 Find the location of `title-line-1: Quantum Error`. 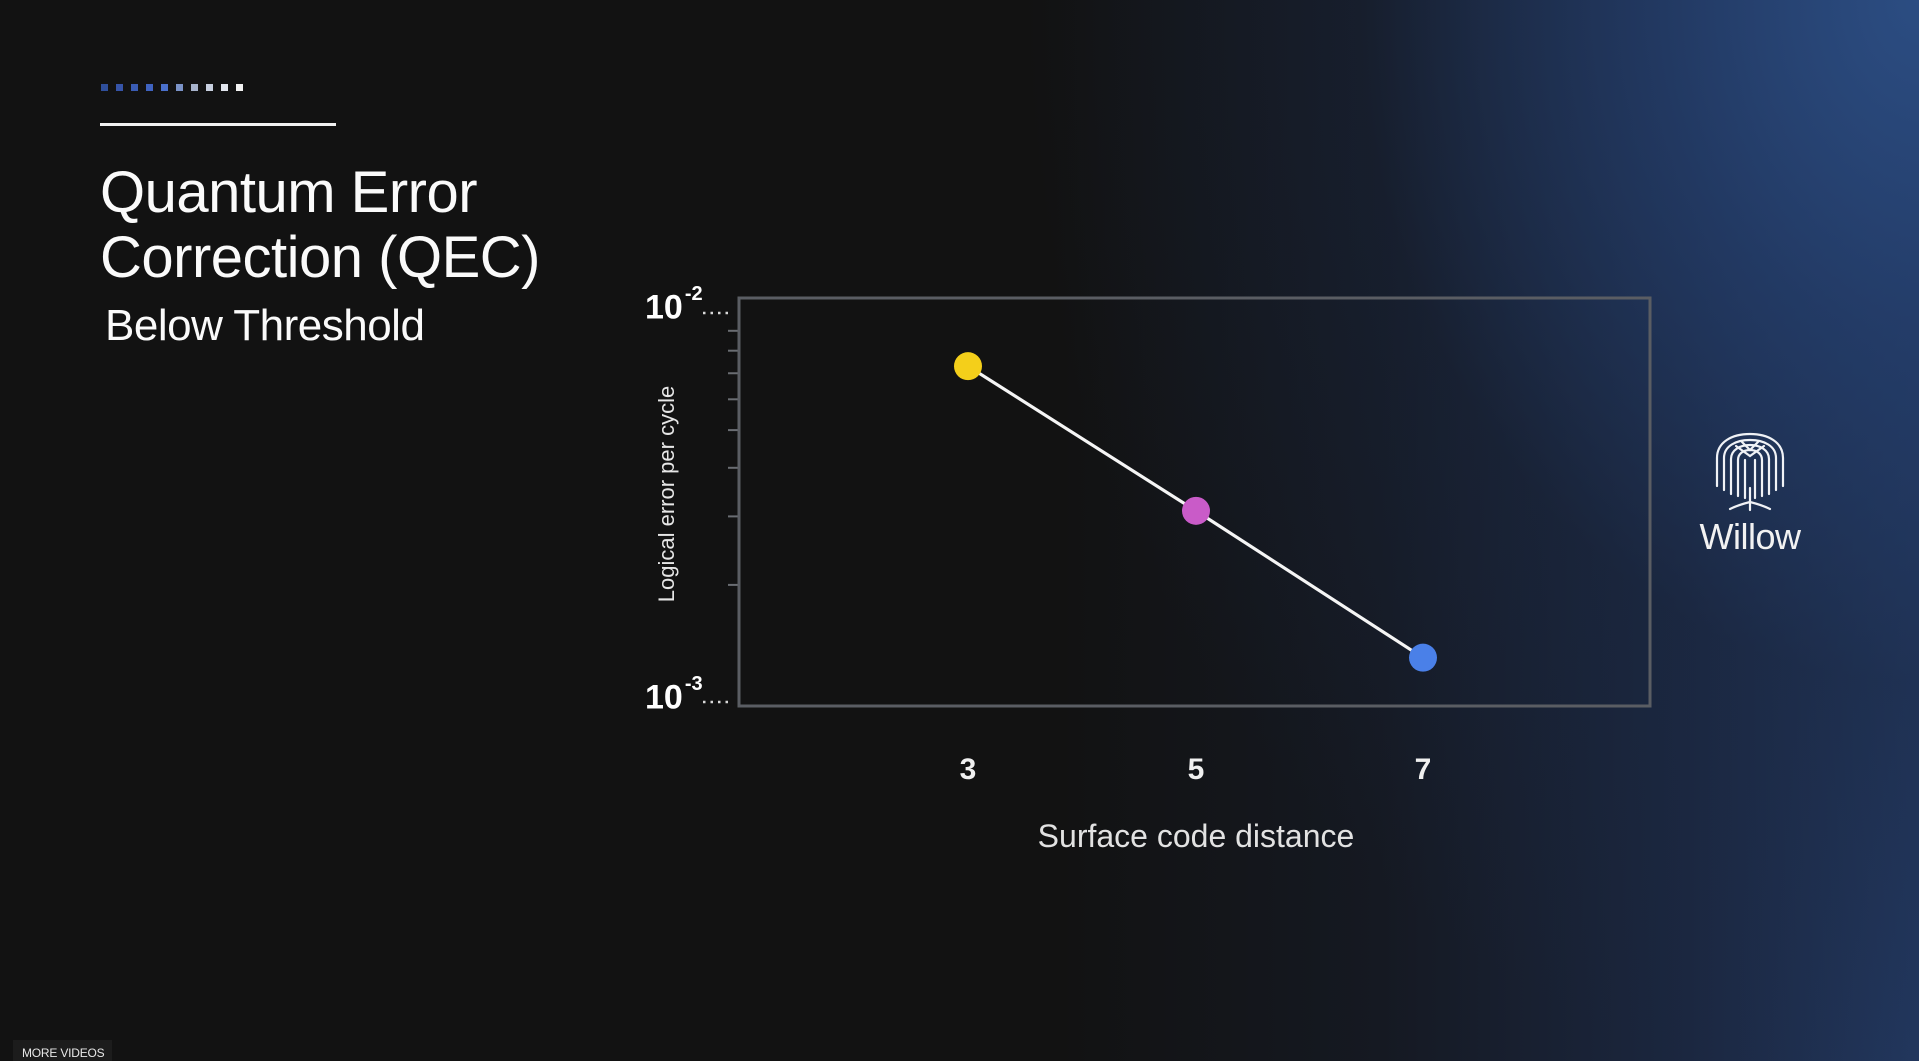

title-line-1: Quantum Error is located at coordinates (289, 192).